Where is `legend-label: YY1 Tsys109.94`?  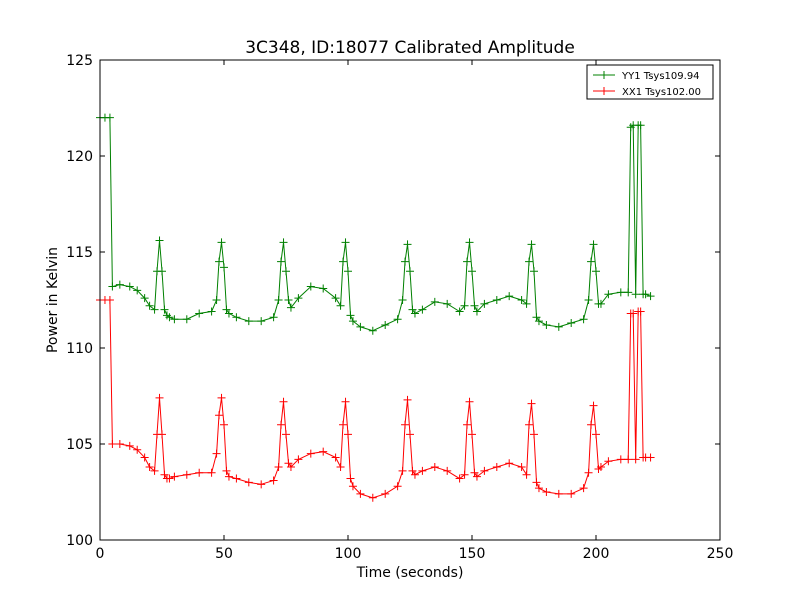
legend-label: YY1 Tsys109.94 is located at coordinates (660, 76).